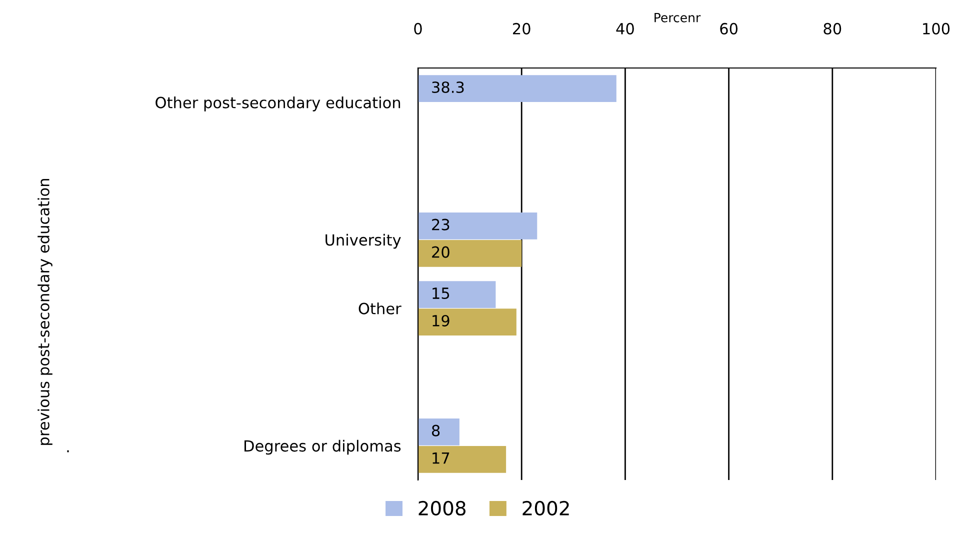 Image resolution: width=957 pixels, height=539 pixels. I want to click on data-label: 38.3, so click(448, 87).